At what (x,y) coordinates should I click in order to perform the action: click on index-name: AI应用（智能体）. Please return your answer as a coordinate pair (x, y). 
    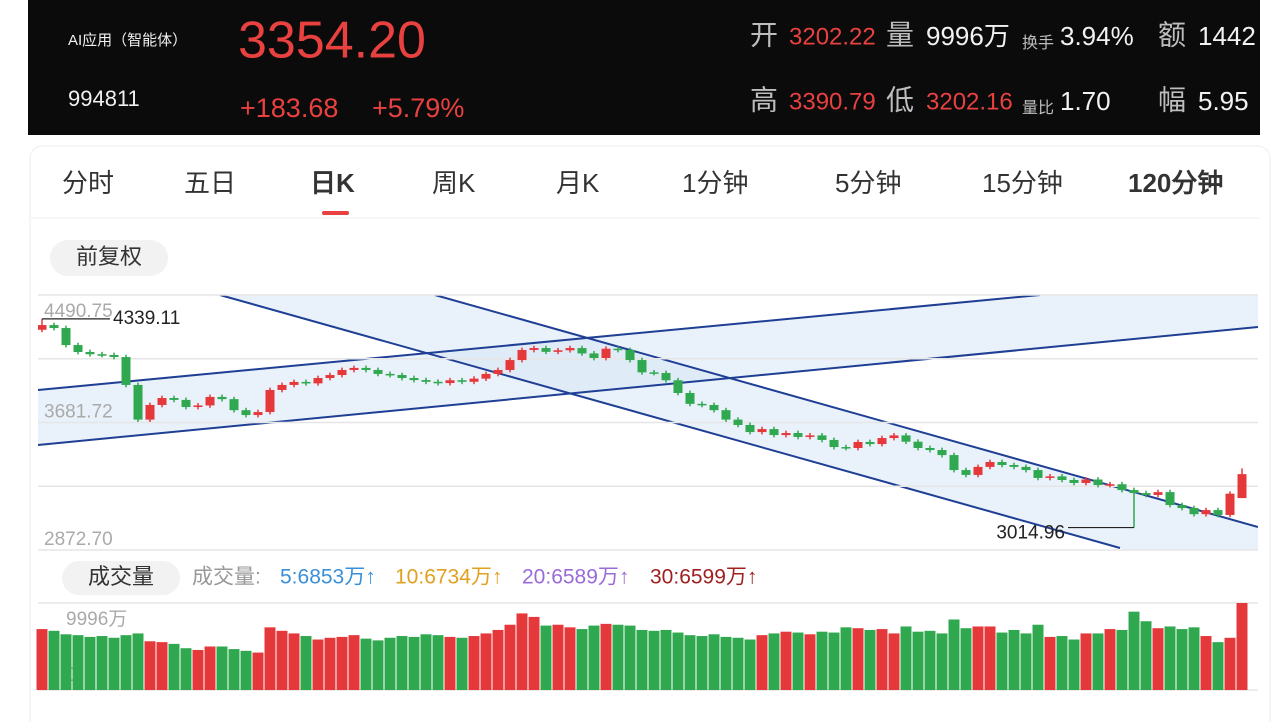
    Looking at the image, I should click on (127, 40).